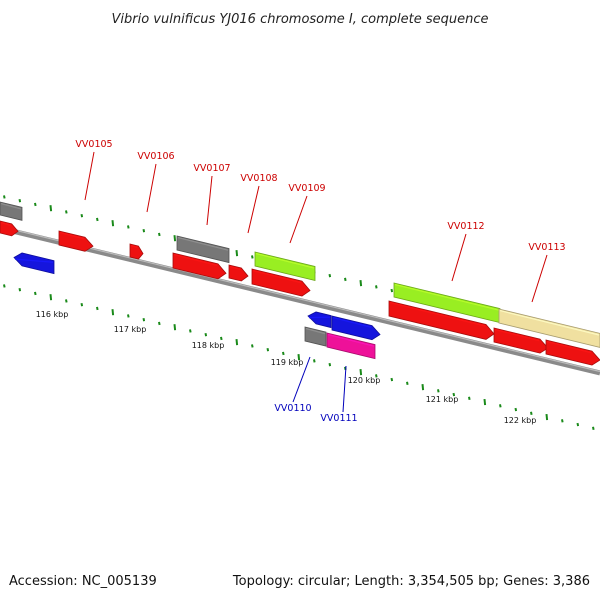 The width and height of the screenshot is (600, 600). What do you see at coordinates (338, 418) in the screenshot?
I see `gene-label-vv0111: VV0111` at bounding box center [338, 418].